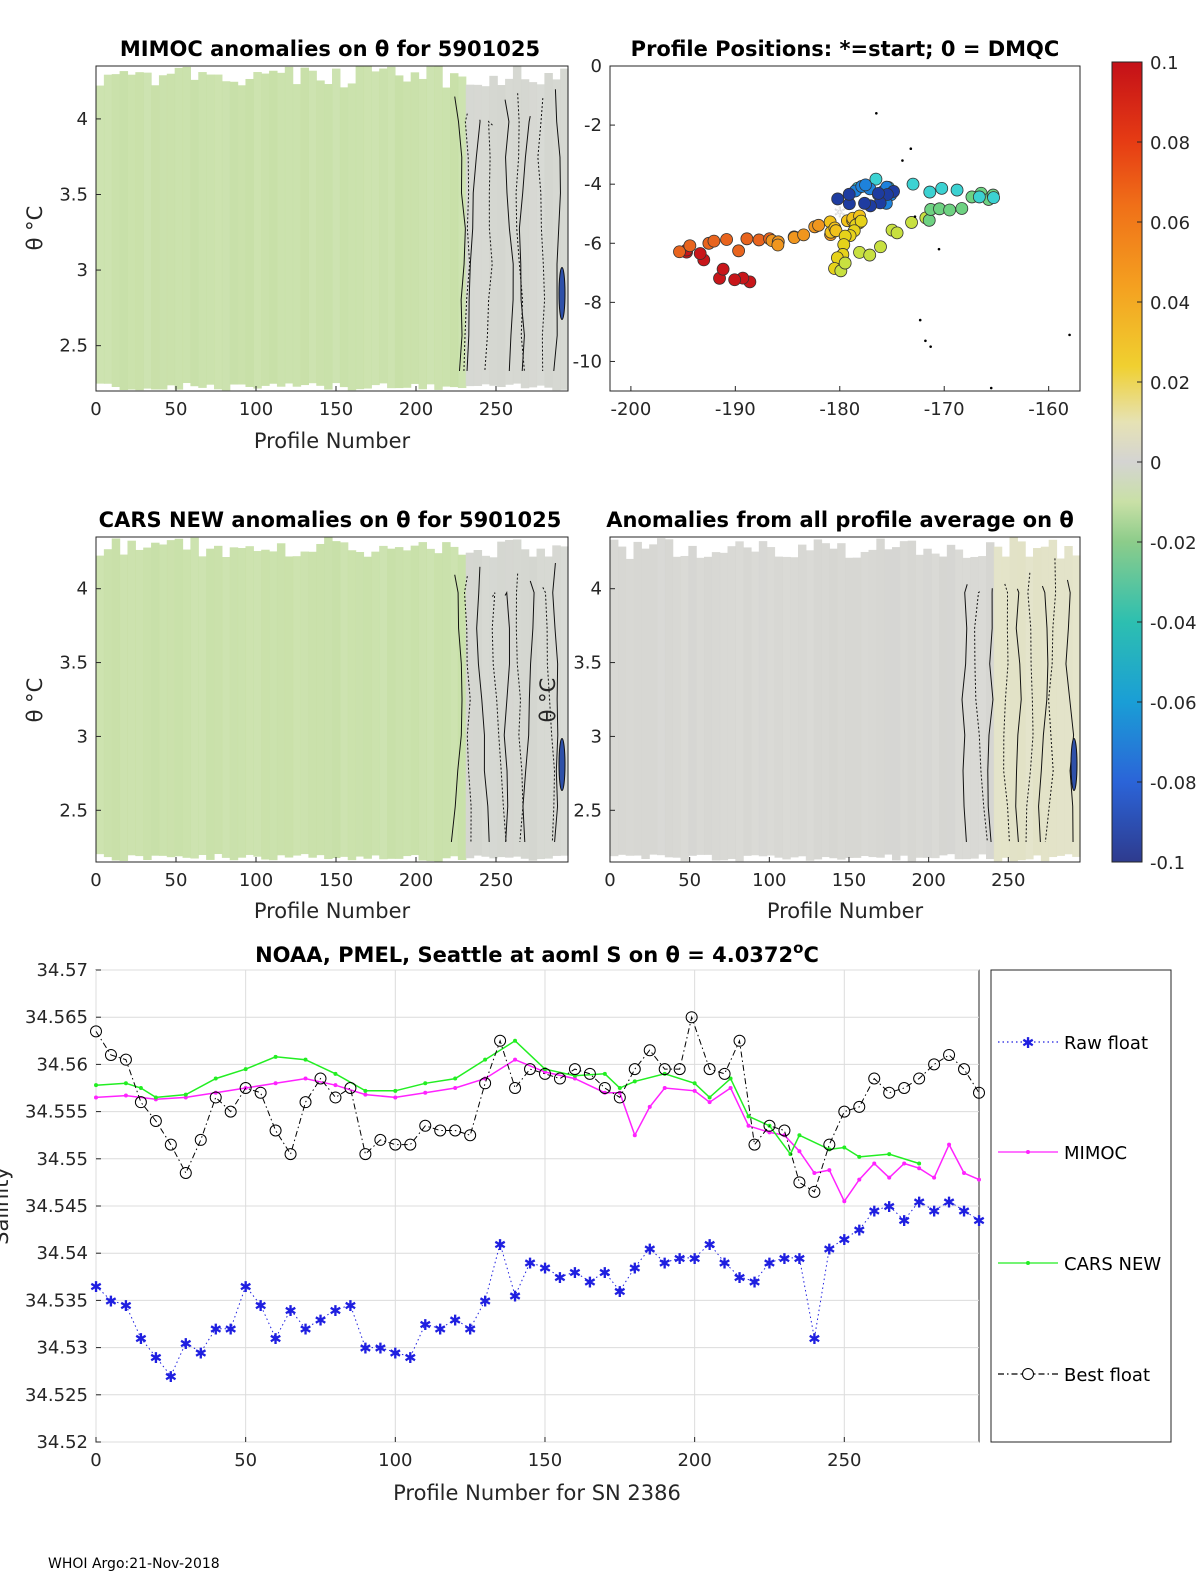  Describe the element at coordinates (593, 243) in the screenshot. I see `pos-ytick-label: -6` at that location.